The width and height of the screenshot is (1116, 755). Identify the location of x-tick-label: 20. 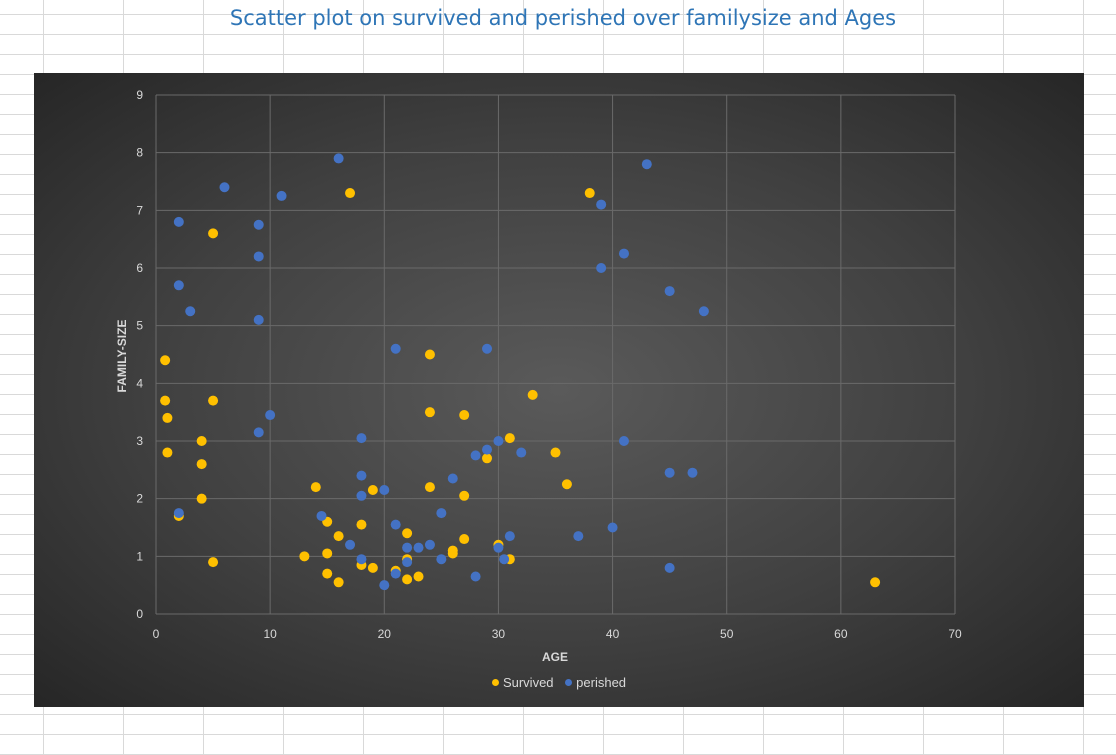
(385, 634).